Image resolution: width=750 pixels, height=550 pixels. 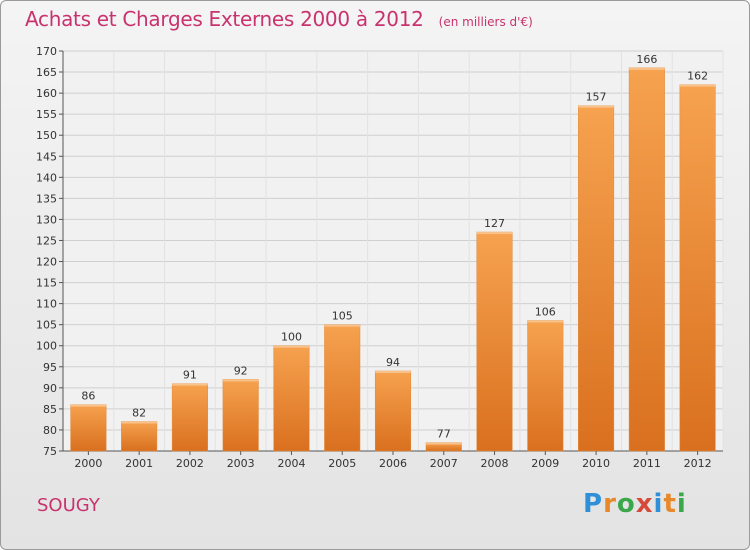 What do you see at coordinates (46, 304) in the screenshot?
I see `y-tick-label: 110` at bounding box center [46, 304].